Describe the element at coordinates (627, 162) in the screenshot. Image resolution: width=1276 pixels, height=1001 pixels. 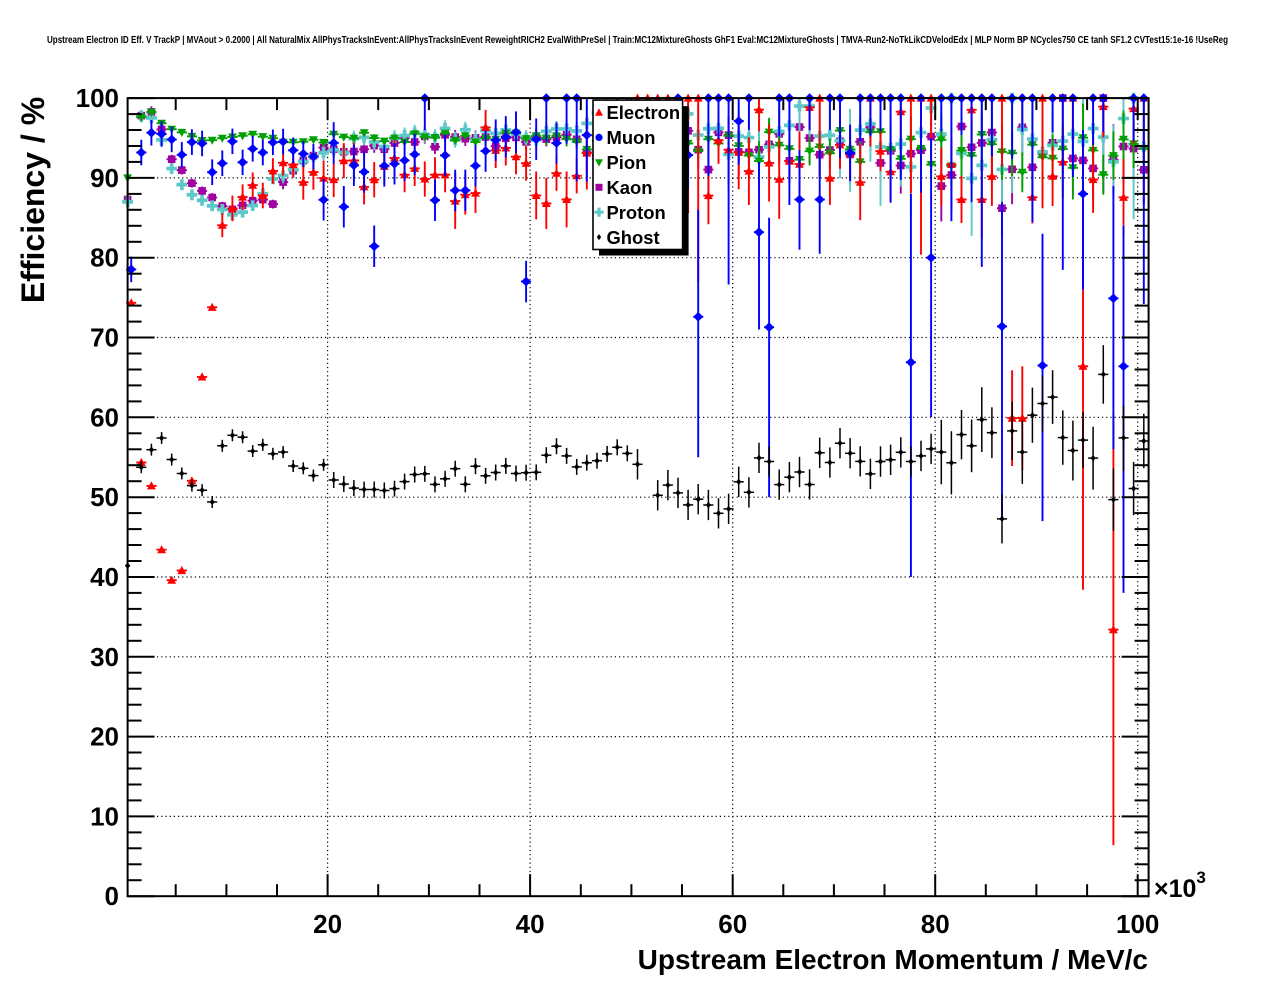
I see `svg-text: Pion` at that location.